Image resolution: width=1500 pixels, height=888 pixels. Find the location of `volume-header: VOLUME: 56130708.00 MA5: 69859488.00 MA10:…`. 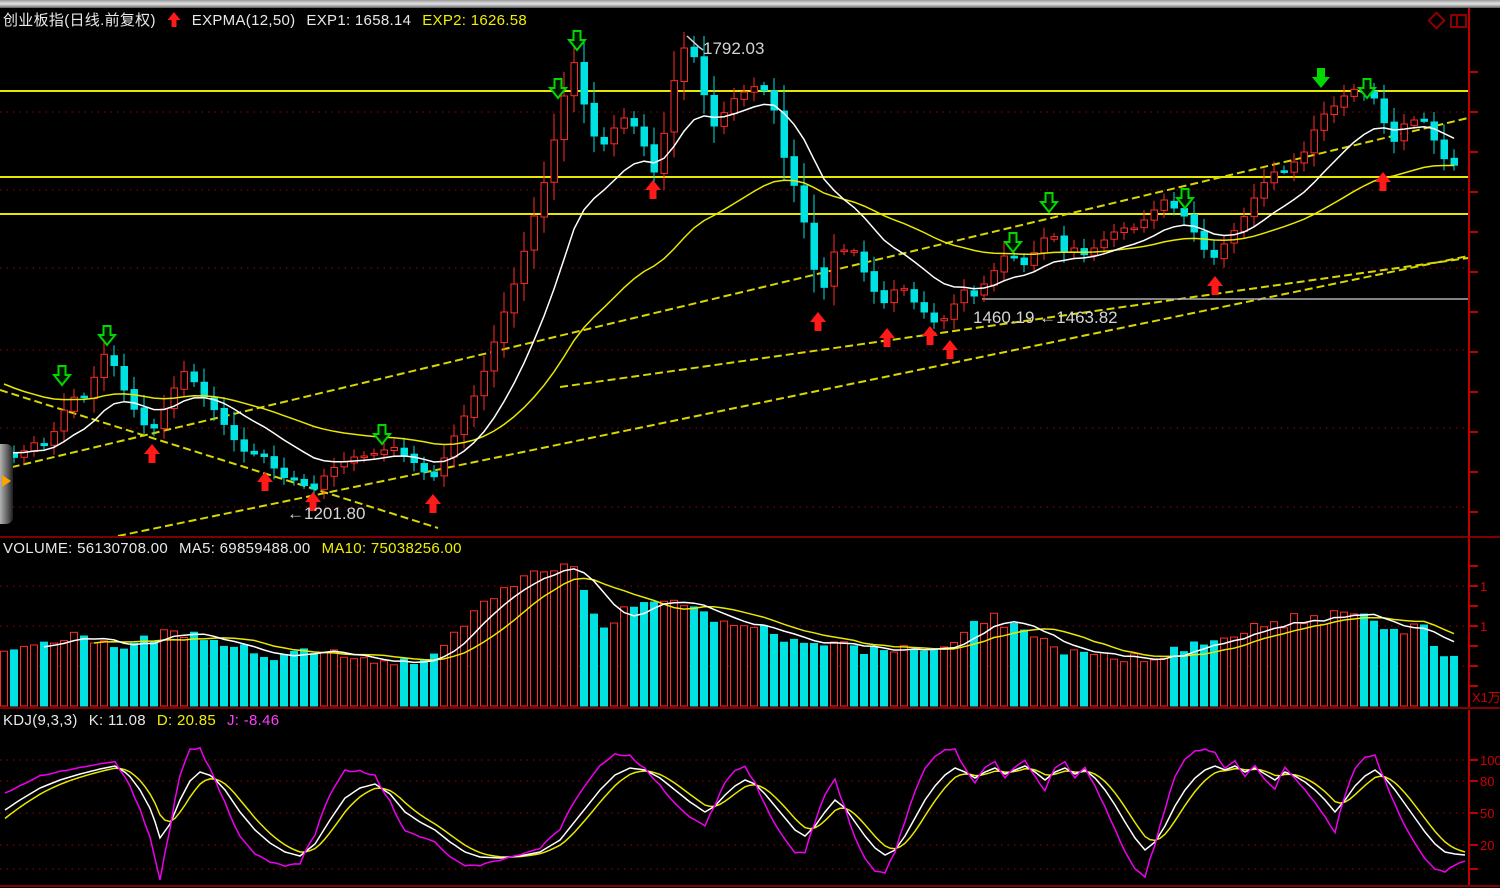

volume-header: VOLUME: 56130708.00 MA5: 69859488.00 MA10:… is located at coordinates (238, 548).